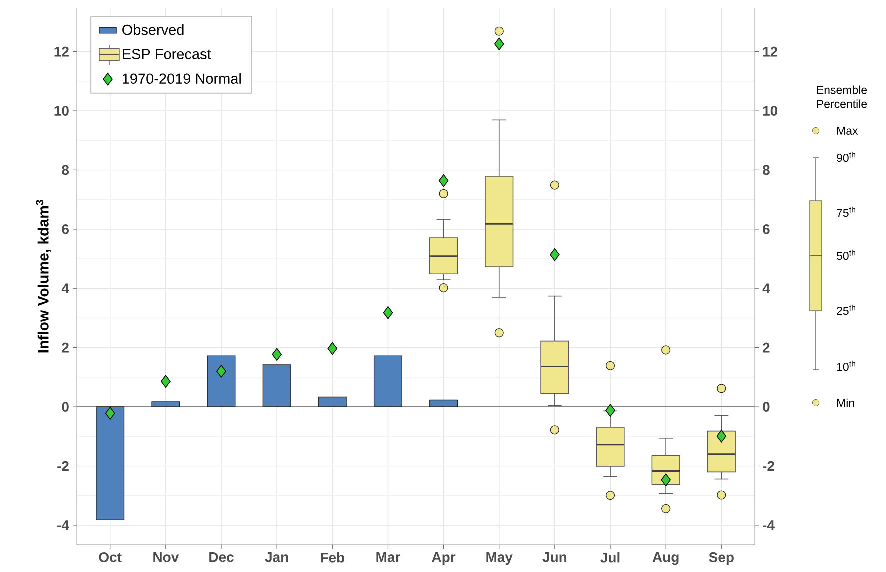 The height and width of the screenshot is (572, 886). Describe the element at coordinates (665, 559) in the screenshot. I see `x-tick-label: Aug` at that location.